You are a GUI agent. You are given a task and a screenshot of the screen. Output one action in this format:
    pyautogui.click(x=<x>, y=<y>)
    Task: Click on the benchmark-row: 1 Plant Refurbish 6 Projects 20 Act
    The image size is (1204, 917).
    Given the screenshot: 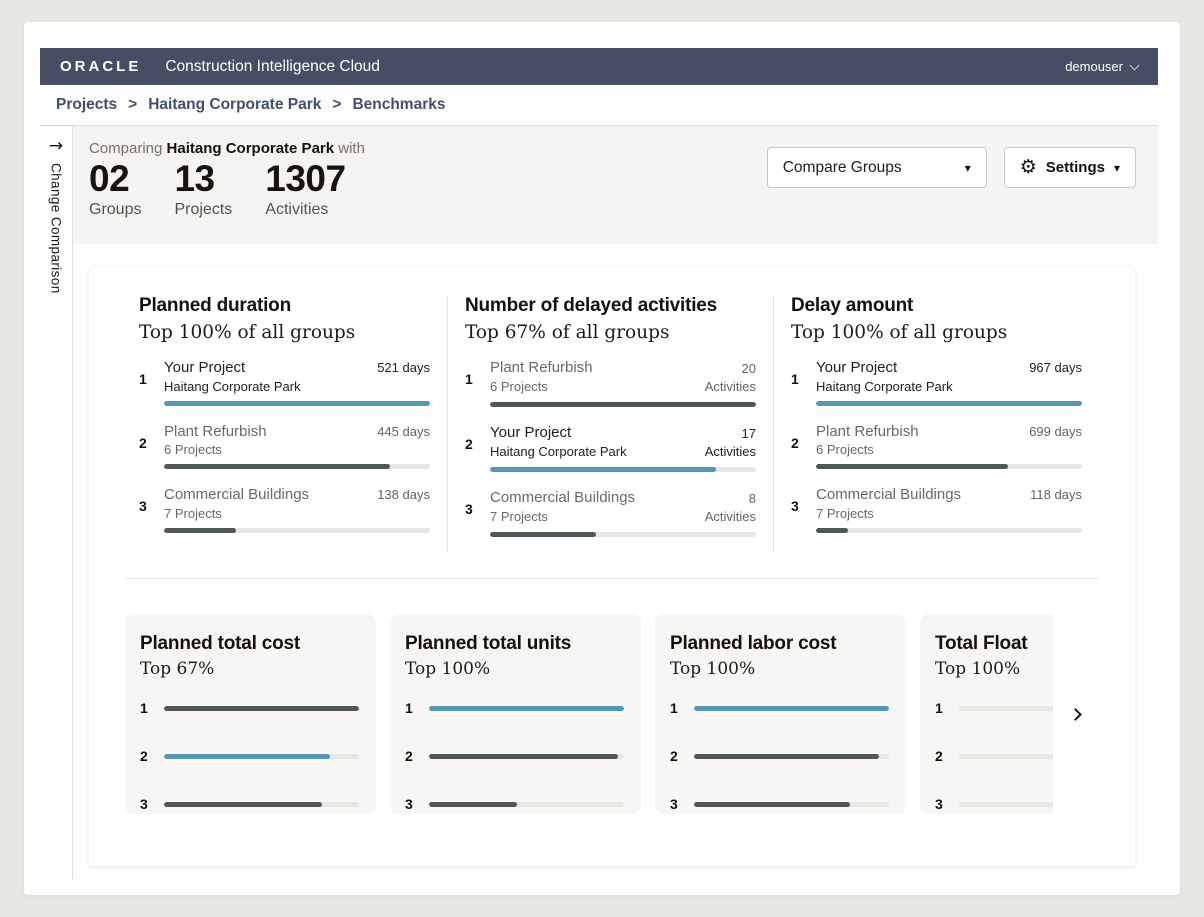 What is the action you would take?
    pyautogui.click(x=610, y=383)
    